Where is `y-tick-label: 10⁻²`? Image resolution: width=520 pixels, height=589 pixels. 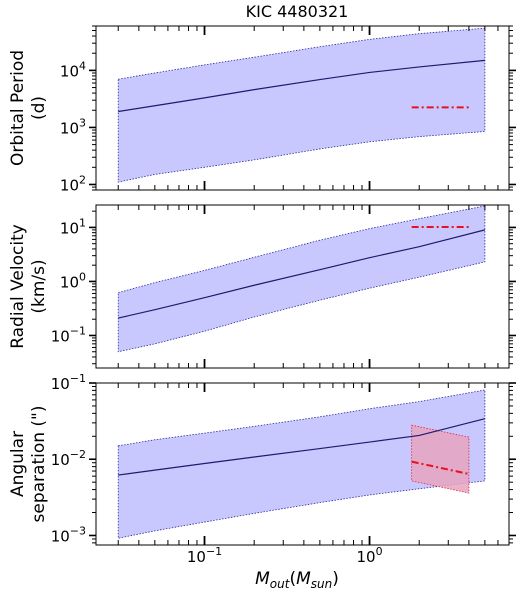 y-tick-label: 10⁻² is located at coordinates (68, 458).